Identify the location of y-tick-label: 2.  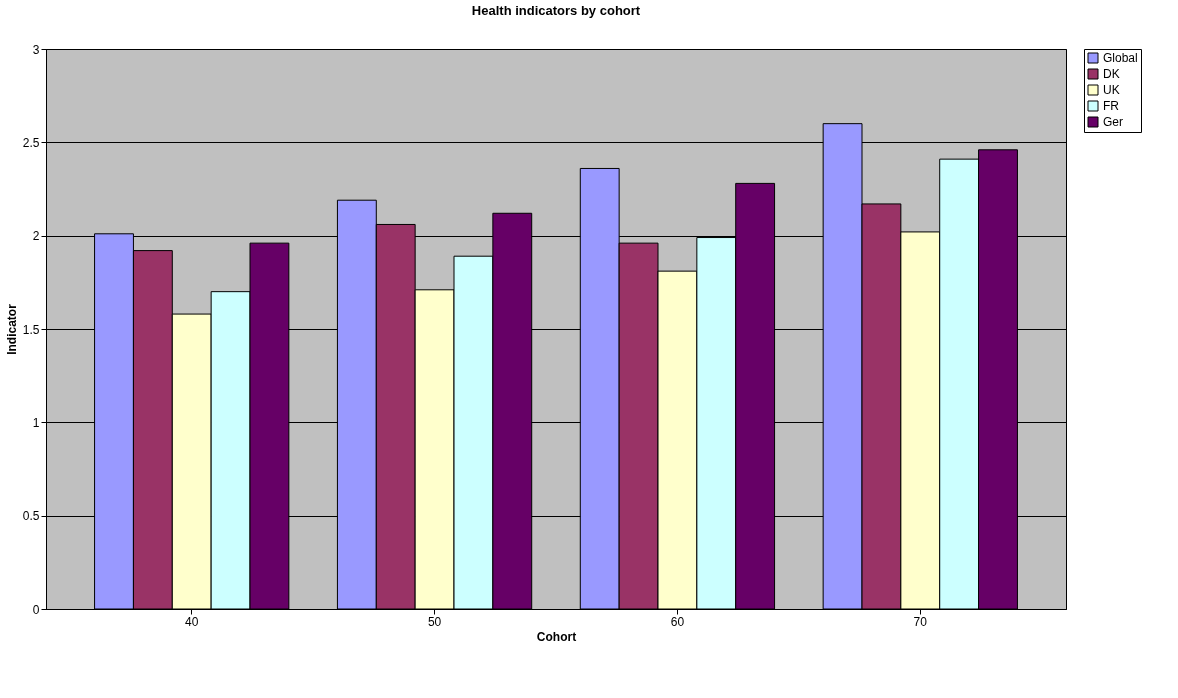
(36, 236).